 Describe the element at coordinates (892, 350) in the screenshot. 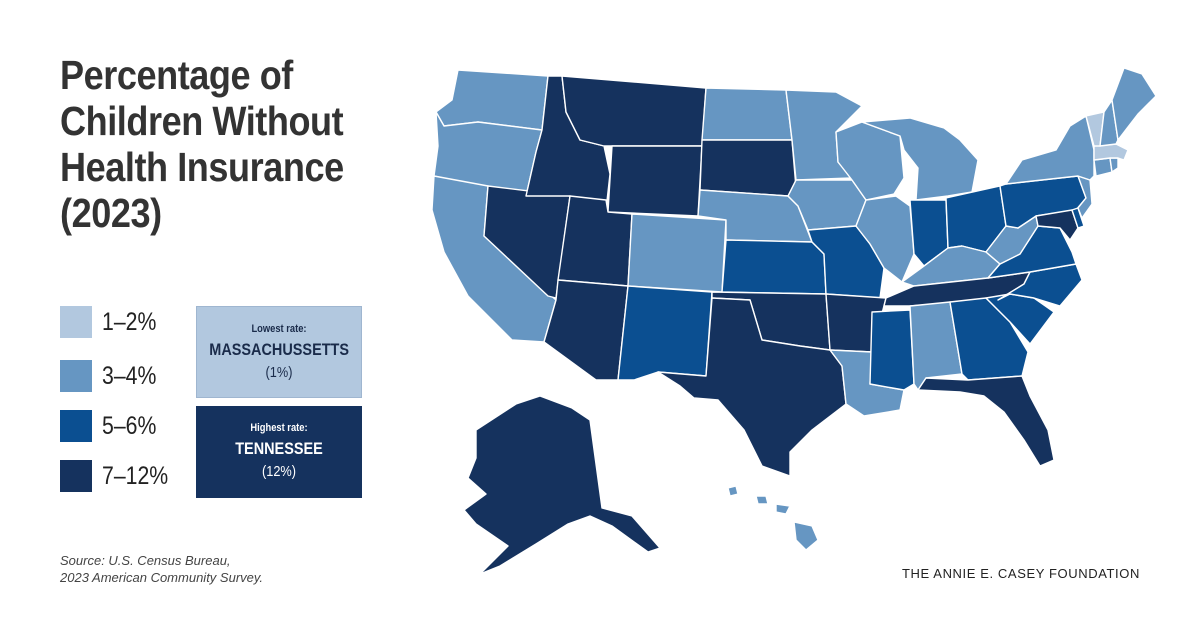

I see `state-mississippi` at that location.